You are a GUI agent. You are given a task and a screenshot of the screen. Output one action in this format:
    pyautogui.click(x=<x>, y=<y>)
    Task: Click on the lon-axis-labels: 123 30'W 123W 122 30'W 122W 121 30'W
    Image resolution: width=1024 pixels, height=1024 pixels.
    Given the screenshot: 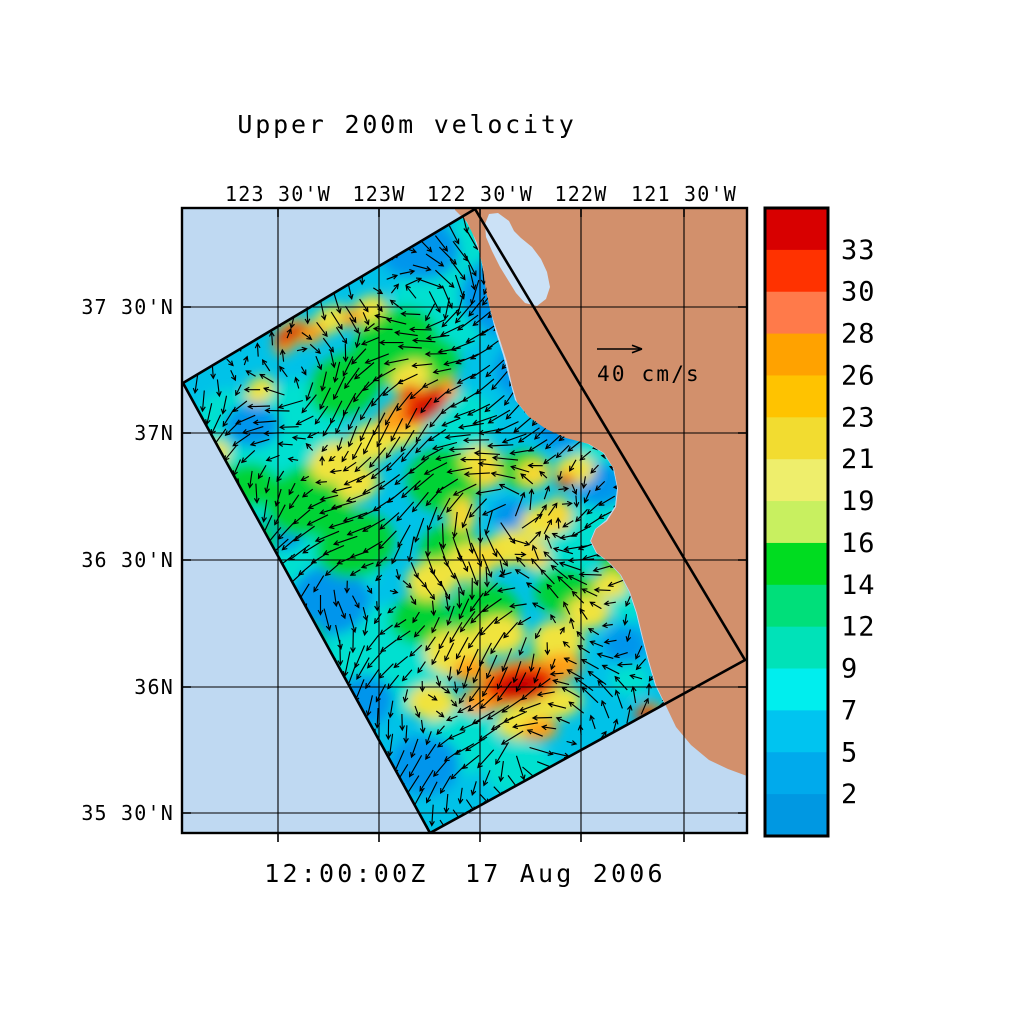 What is the action you would take?
    pyautogui.click(x=481, y=194)
    